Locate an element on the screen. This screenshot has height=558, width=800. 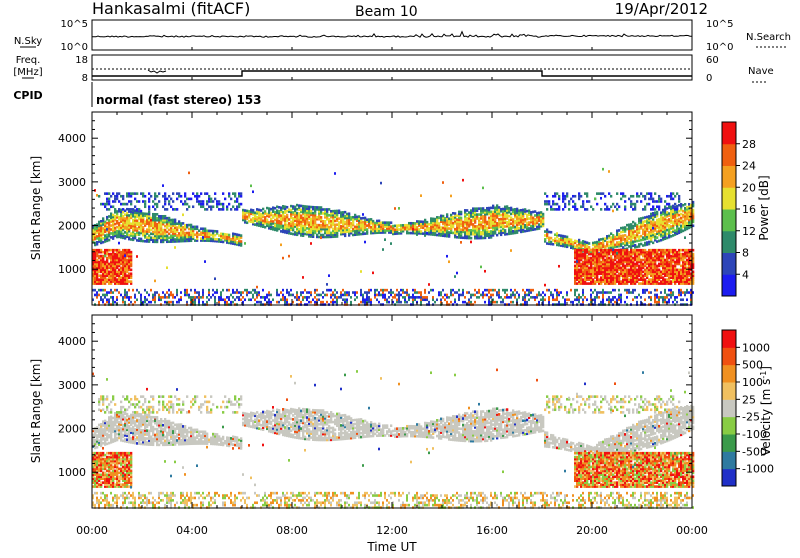
beam-title: Beam 10 is located at coordinates (386, 12).